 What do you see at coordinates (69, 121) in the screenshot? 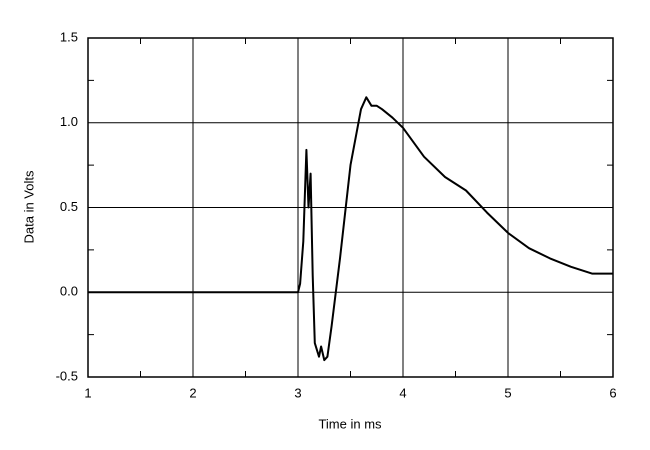
I see `y-tick-label: 1.0` at bounding box center [69, 121].